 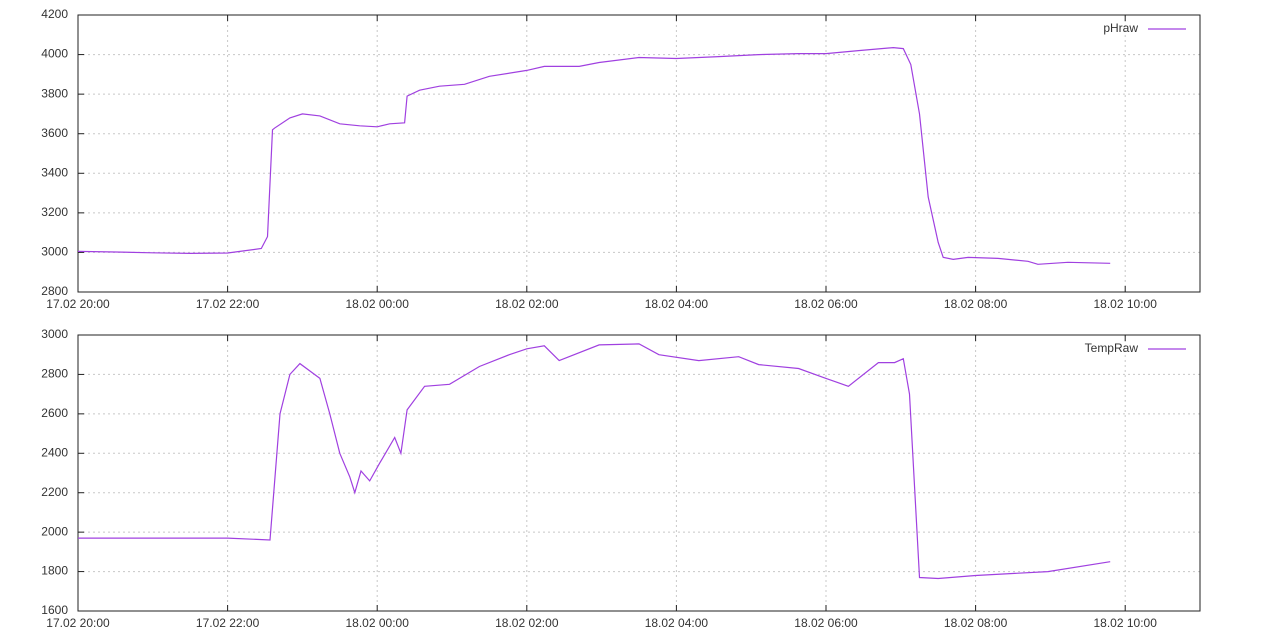 What do you see at coordinates (54, 172) in the screenshot?
I see `y-tick-label: 3400` at bounding box center [54, 172].